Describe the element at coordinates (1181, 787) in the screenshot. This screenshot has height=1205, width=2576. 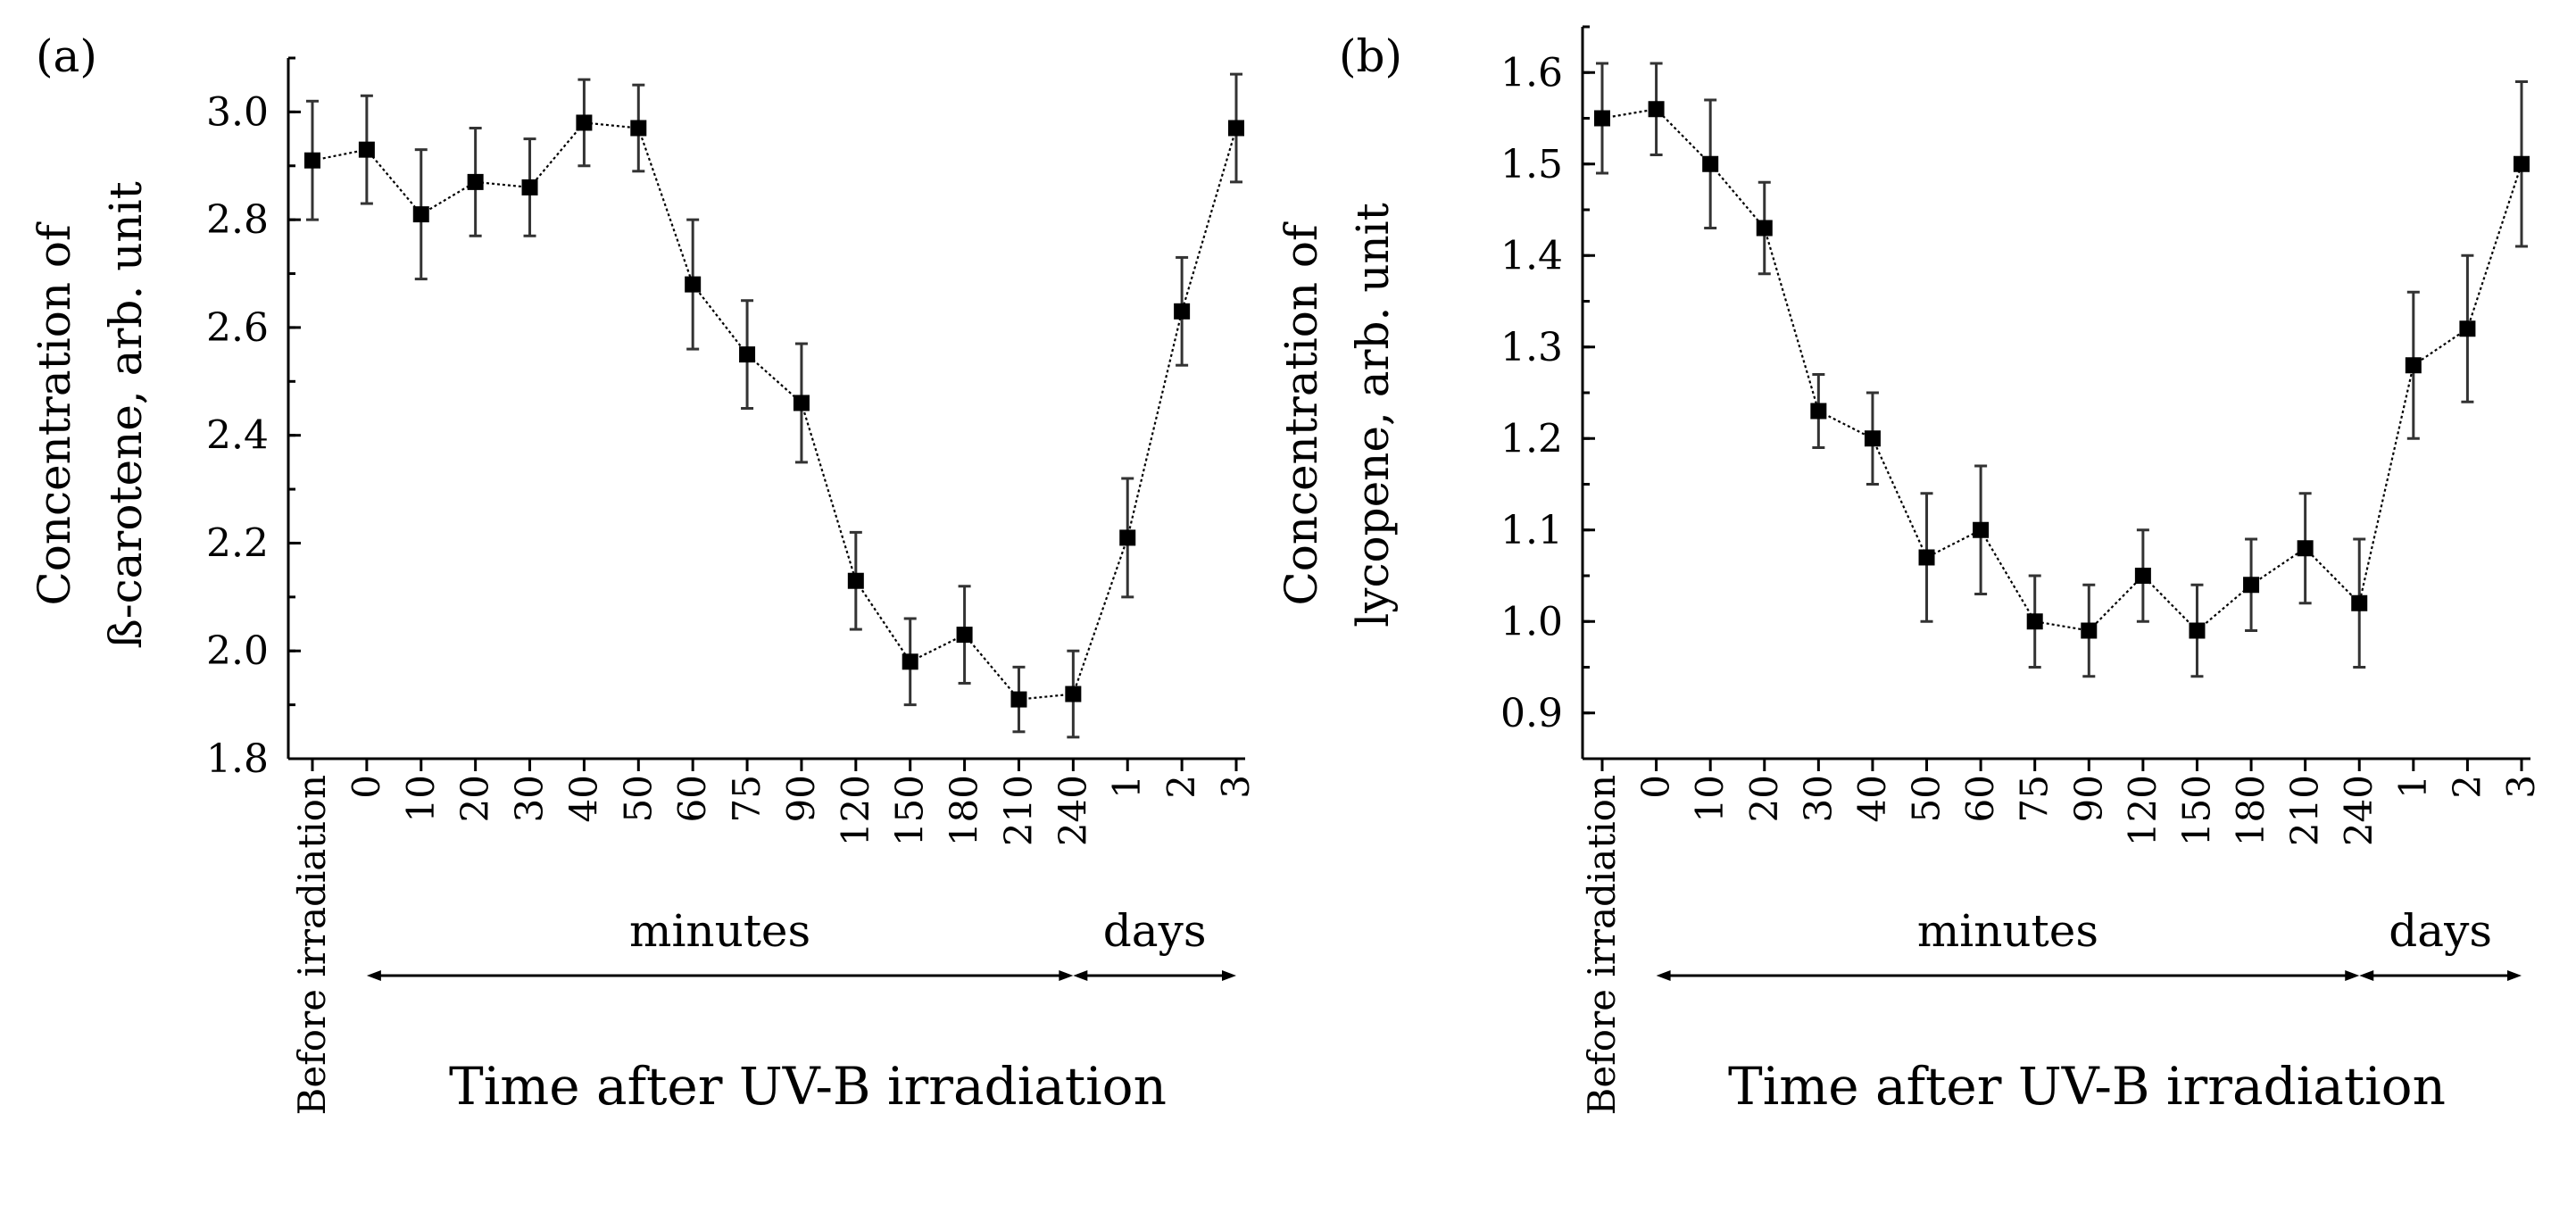
I see `x-category-label: 2` at that location.